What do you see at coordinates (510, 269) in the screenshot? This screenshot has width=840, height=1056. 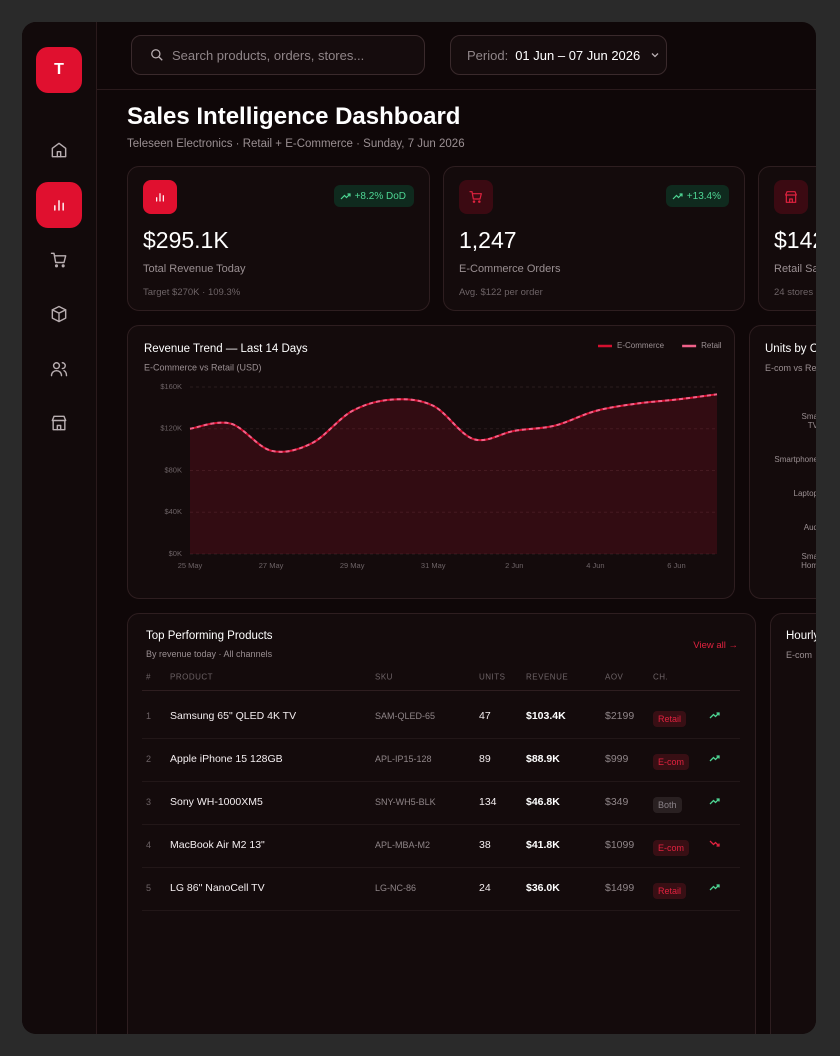 I see `kpi-label: E-Commerce Orders` at bounding box center [510, 269].